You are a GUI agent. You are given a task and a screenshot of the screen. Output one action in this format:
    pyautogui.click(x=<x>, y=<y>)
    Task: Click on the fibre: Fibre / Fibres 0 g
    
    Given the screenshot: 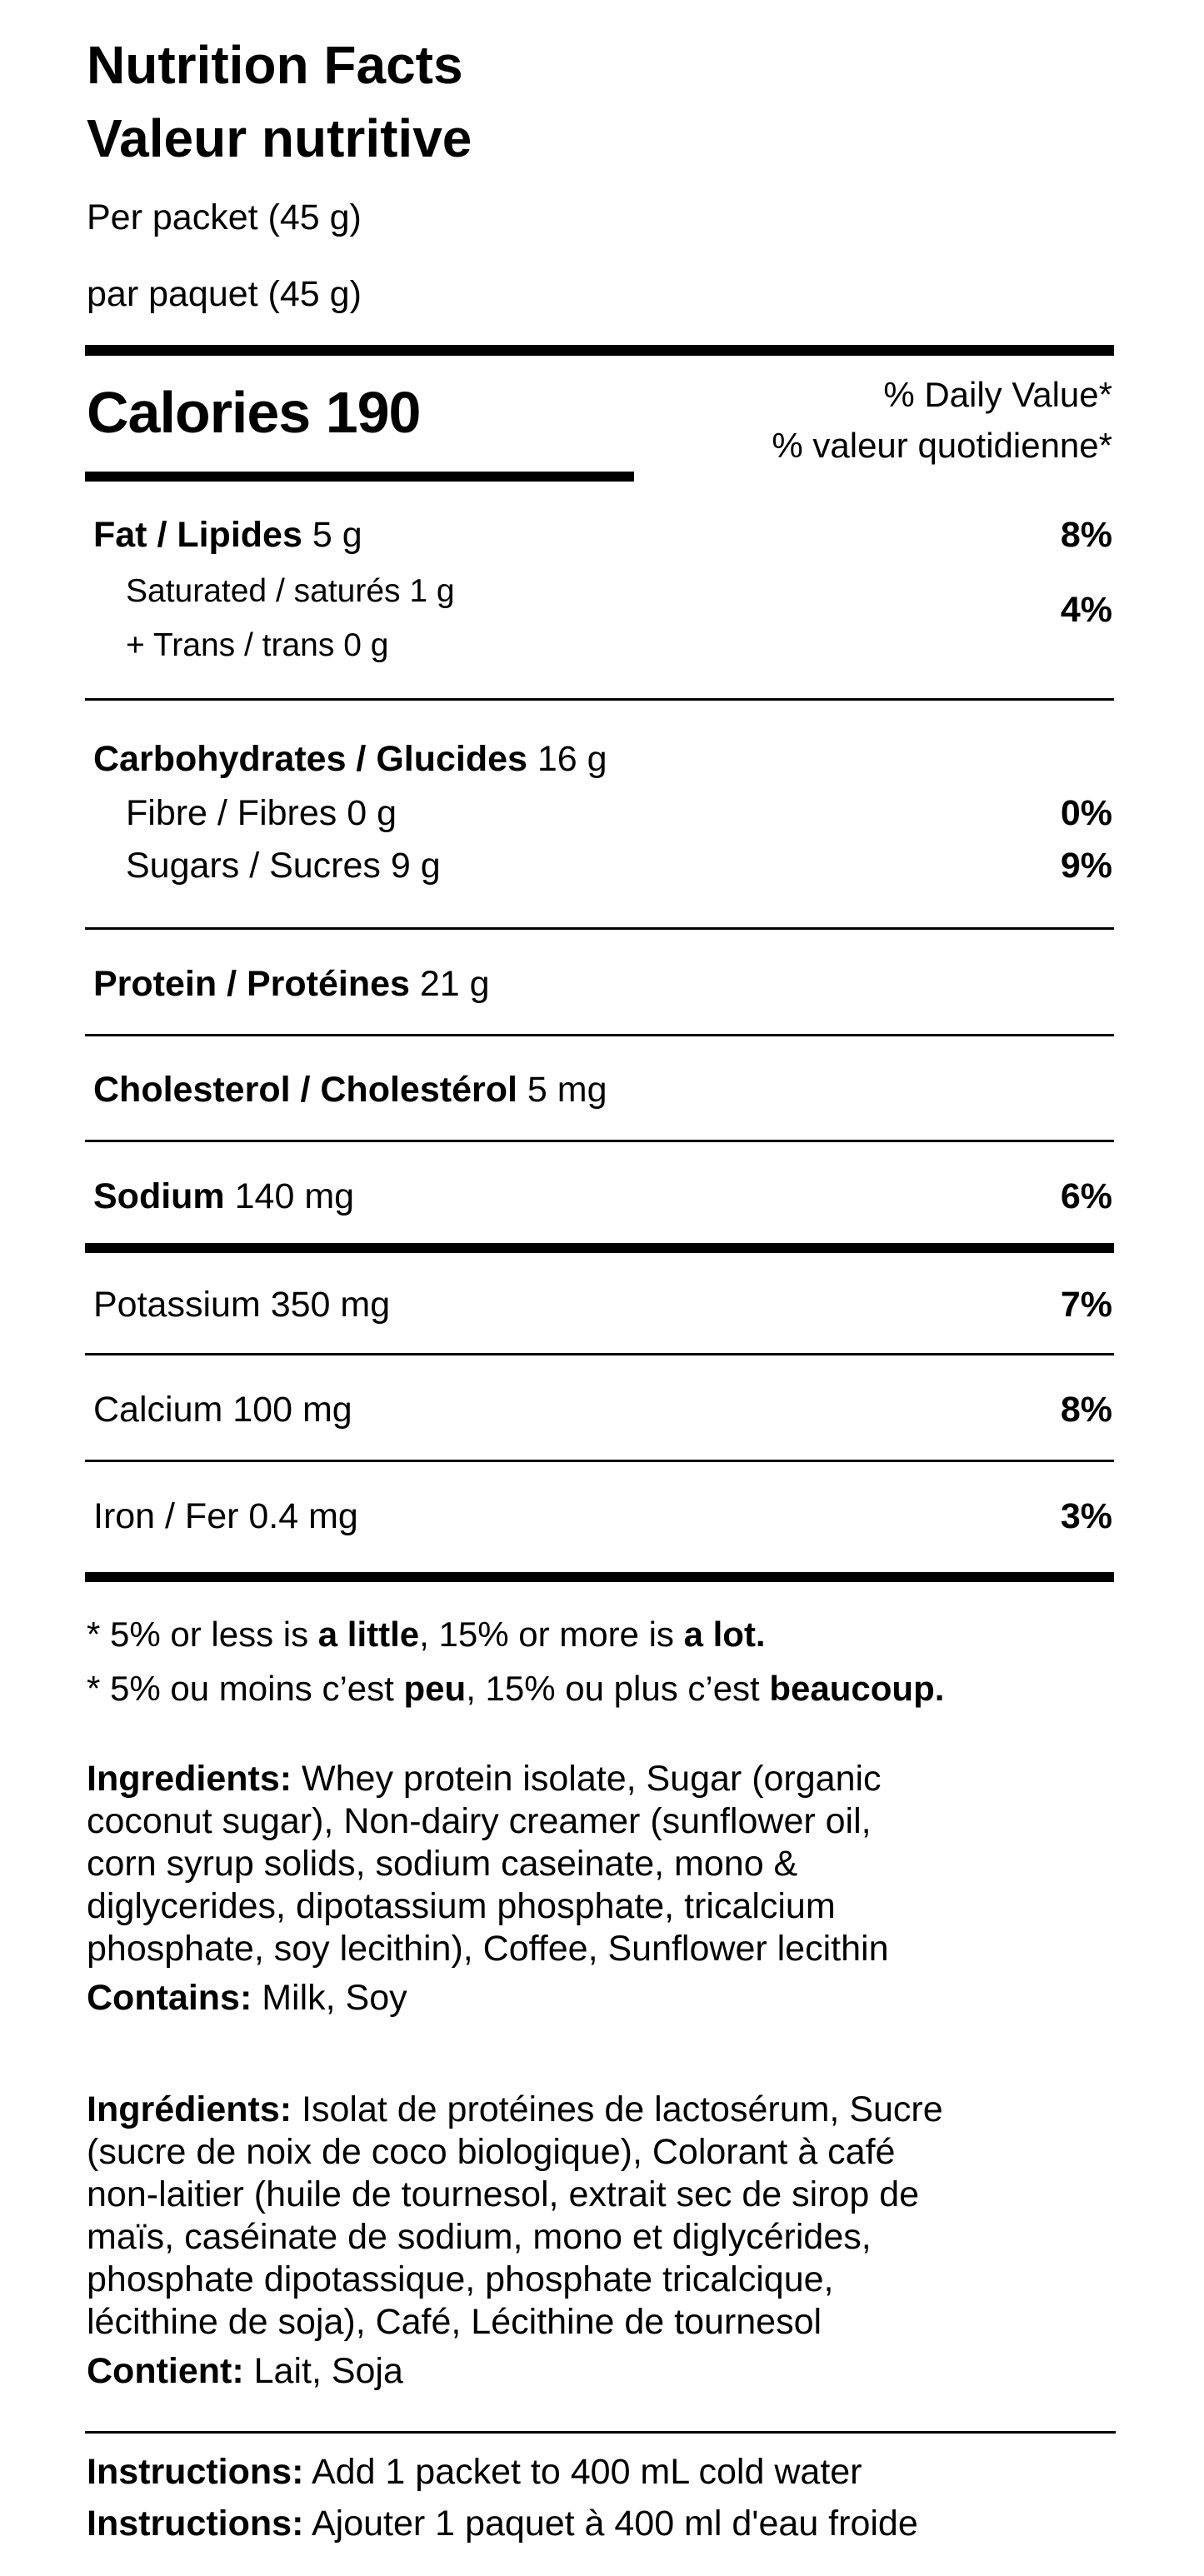 What is the action you would take?
    pyautogui.click(x=261, y=813)
    